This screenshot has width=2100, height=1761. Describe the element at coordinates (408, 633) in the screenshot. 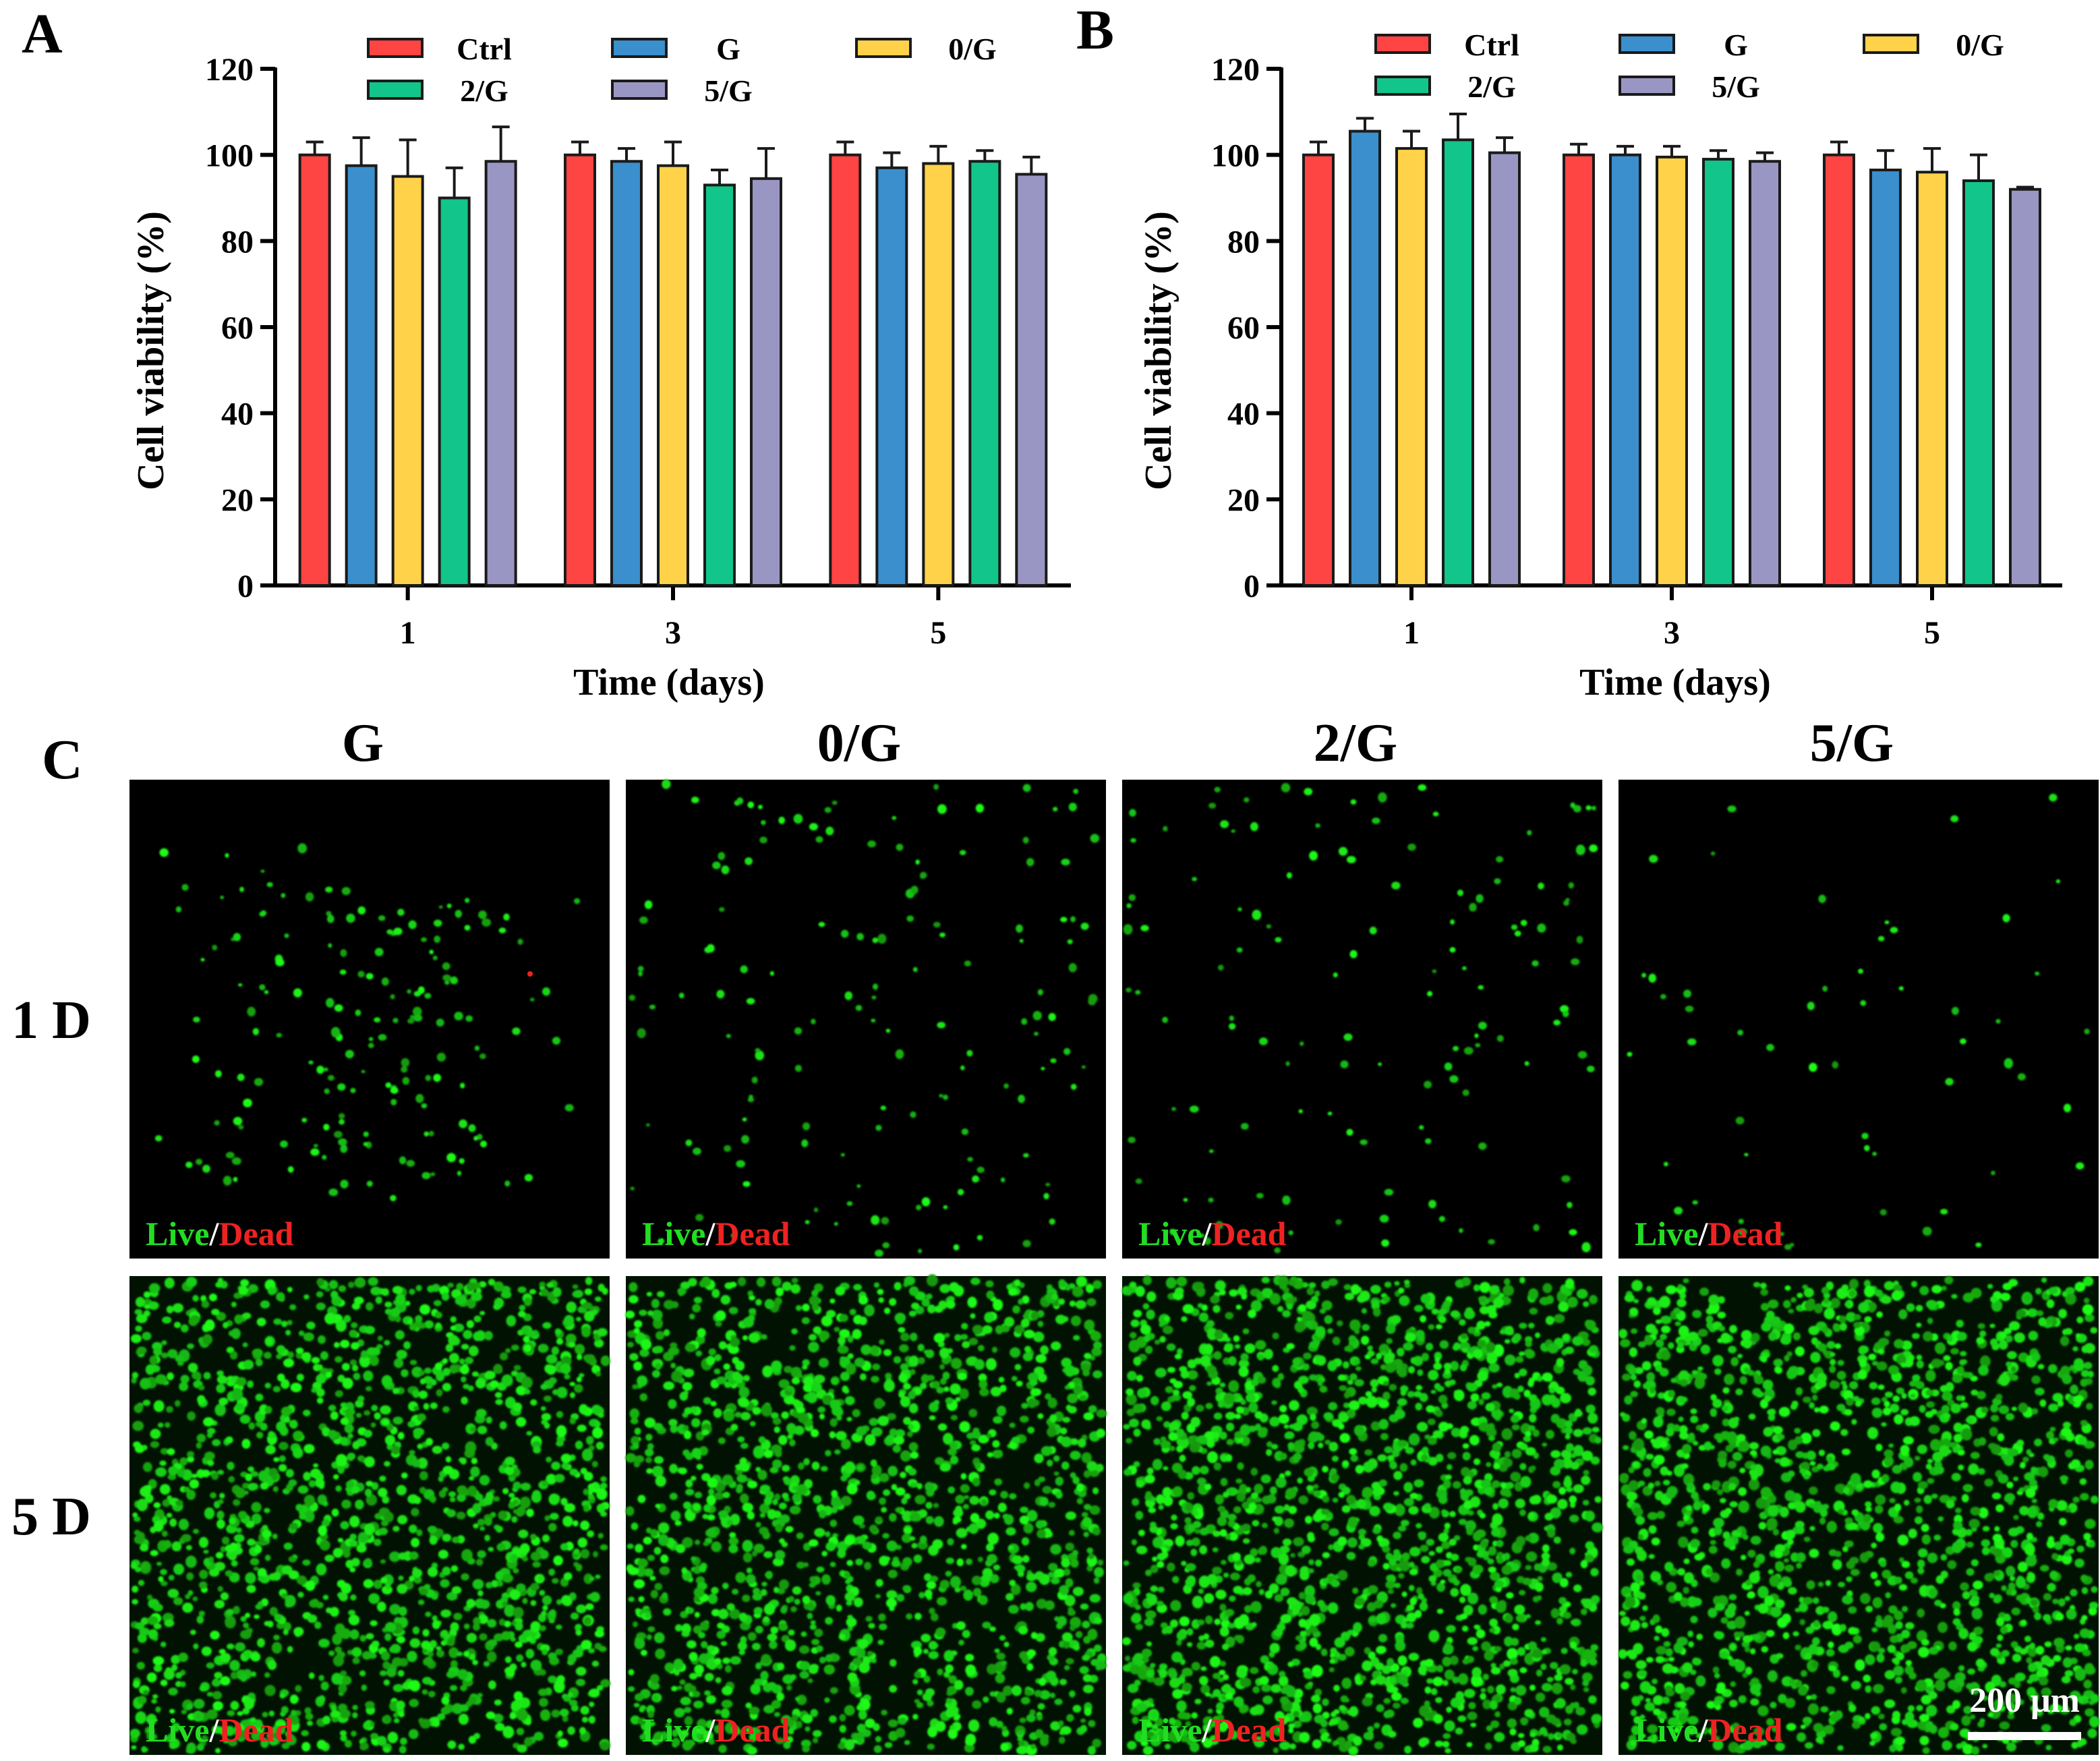

I see `chart-a-x-tick-label: 1` at that location.